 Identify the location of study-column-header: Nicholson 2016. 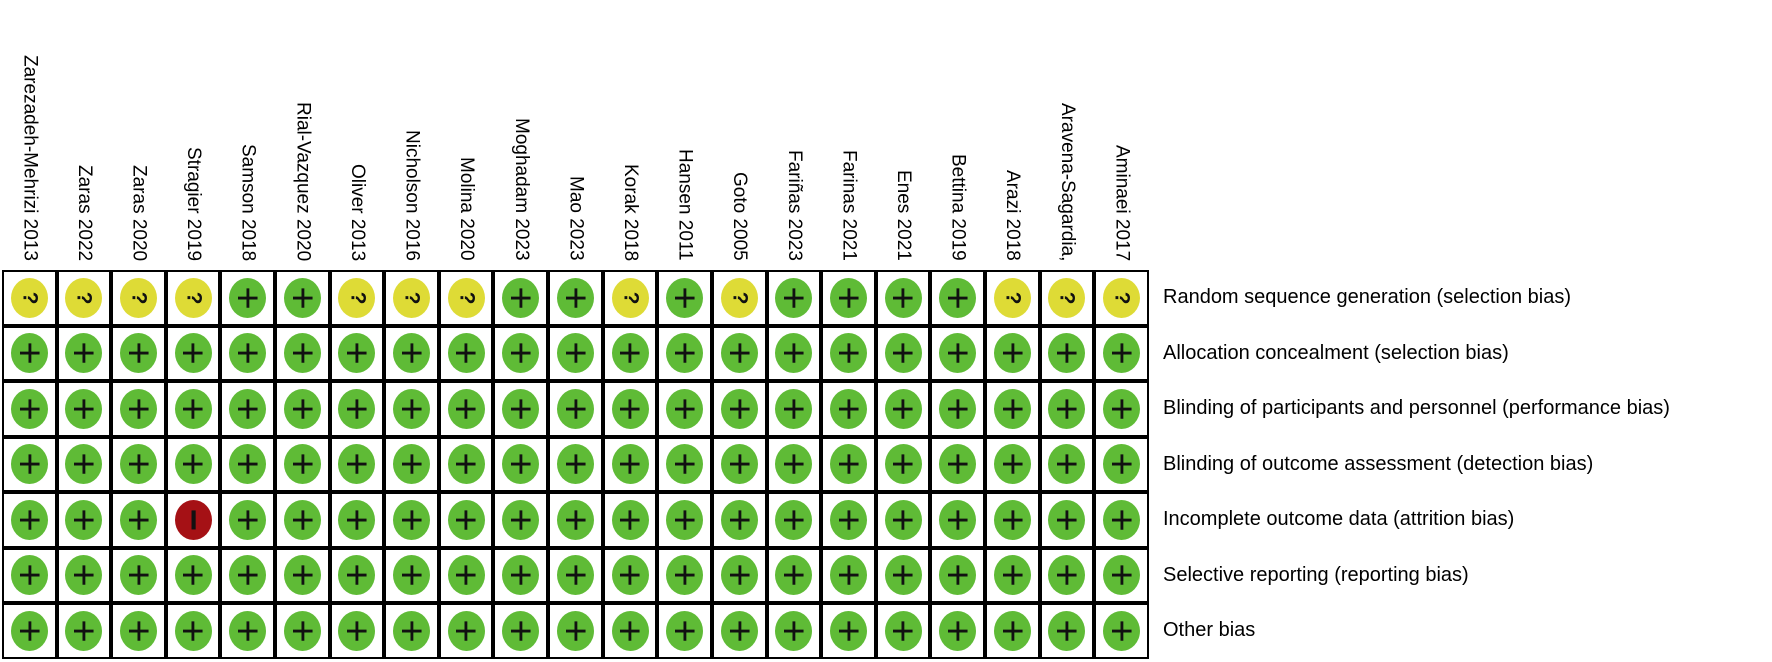
(411, 135).